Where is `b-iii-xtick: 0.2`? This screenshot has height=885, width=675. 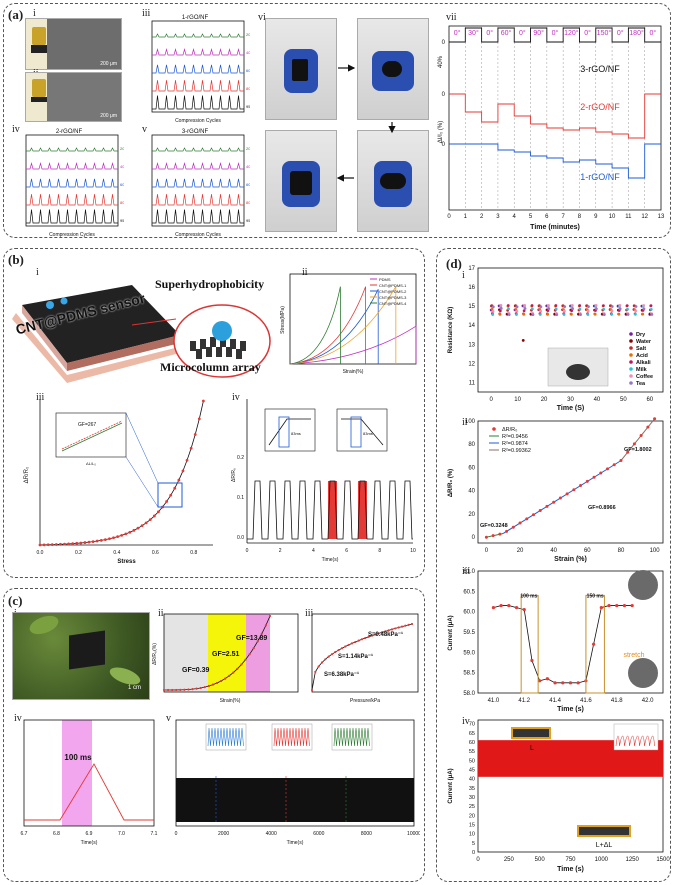 b-iii-xtick: 0.2 is located at coordinates (78, 553).